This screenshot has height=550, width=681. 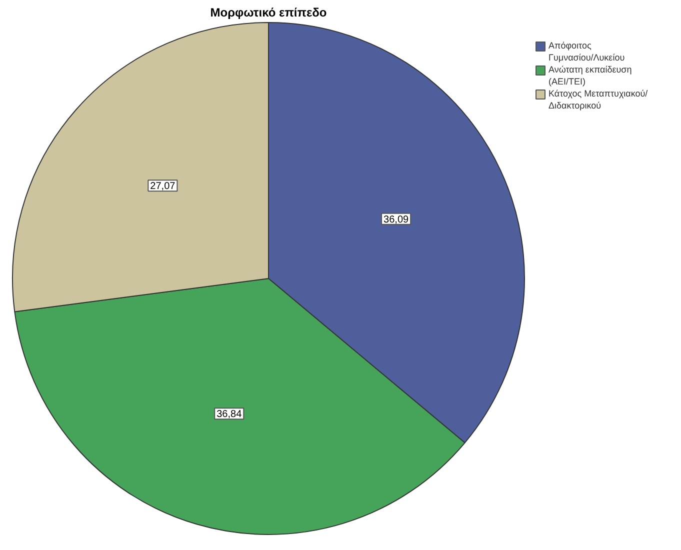 What do you see at coordinates (586, 51) in the screenshot?
I see `legend-label: Απόφοιτος Γυμνασίου/Λυκείου` at bounding box center [586, 51].